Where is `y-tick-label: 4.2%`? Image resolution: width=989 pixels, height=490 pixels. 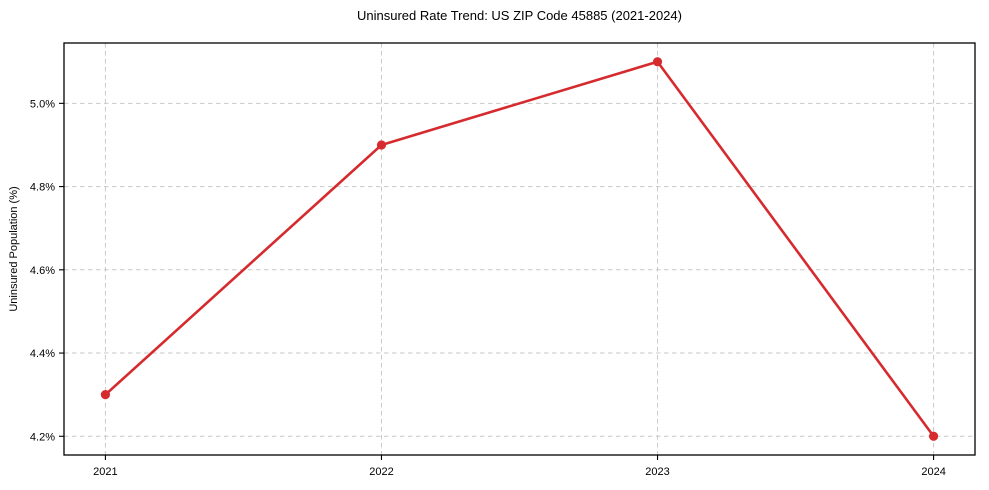
y-tick-label: 4.2% is located at coordinates (42, 437).